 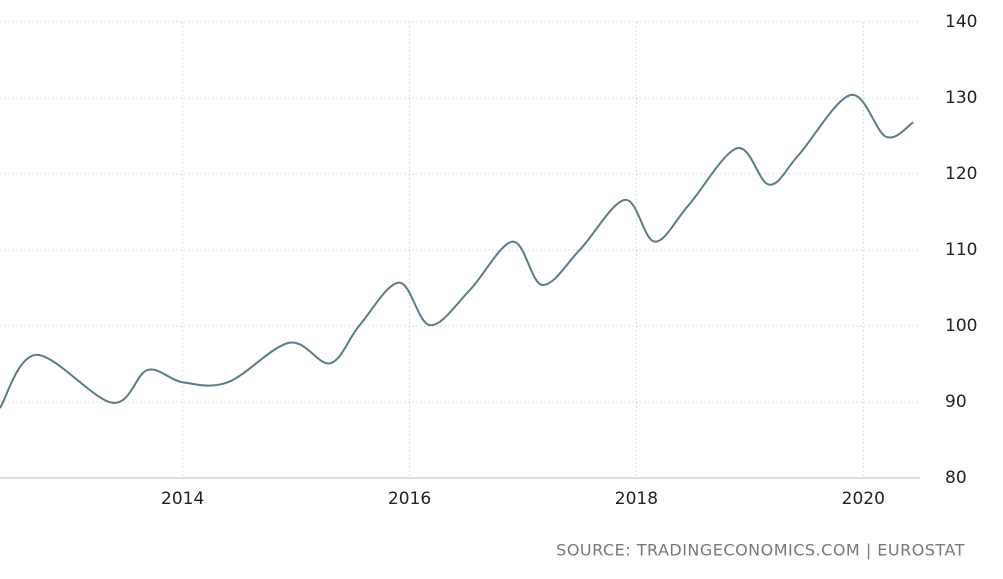 I want to click on y-tick-label: 90, so click(x=956, y=402).